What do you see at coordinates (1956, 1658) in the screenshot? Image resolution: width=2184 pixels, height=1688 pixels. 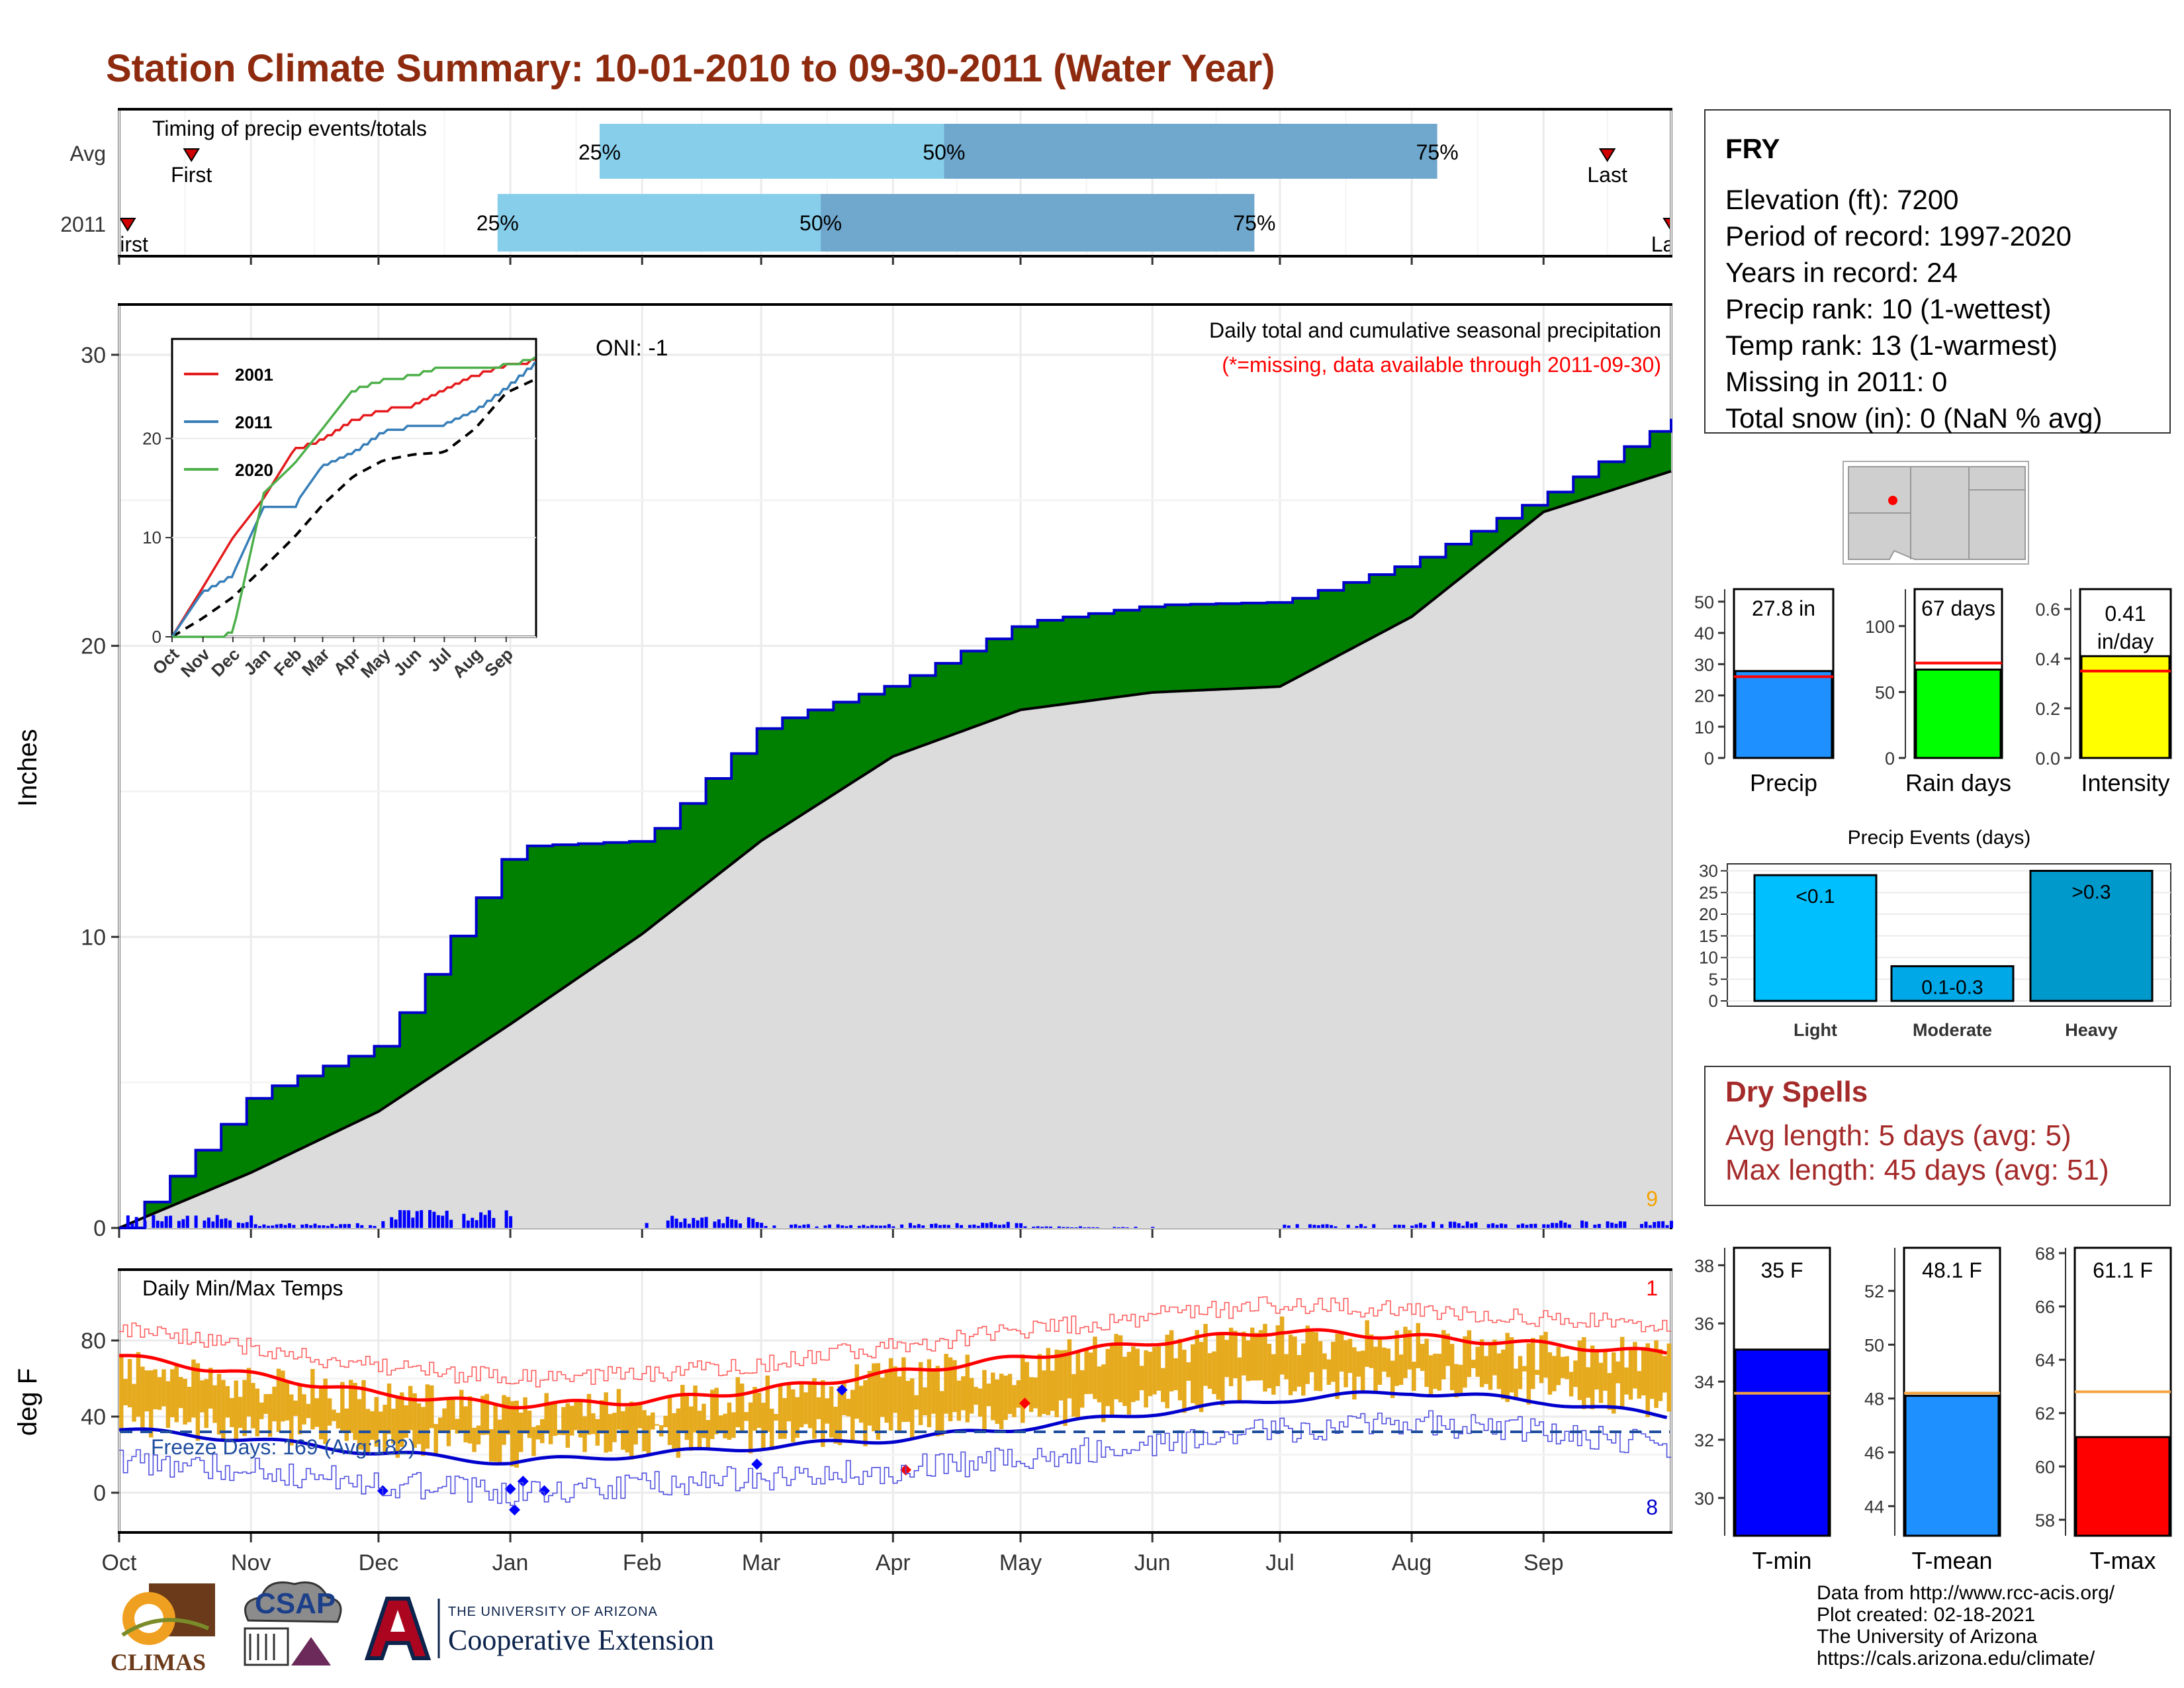 I see `credit-line: https://cals.arizona.edu/climate/` at bounding box center [1956, 1658].